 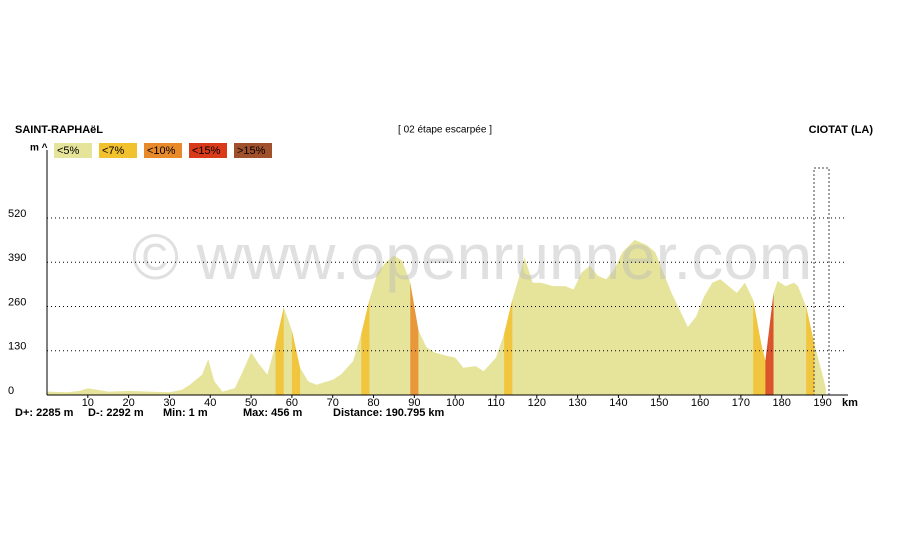 I want to click on x-tick-label: 110, so click(x=496, y=403).